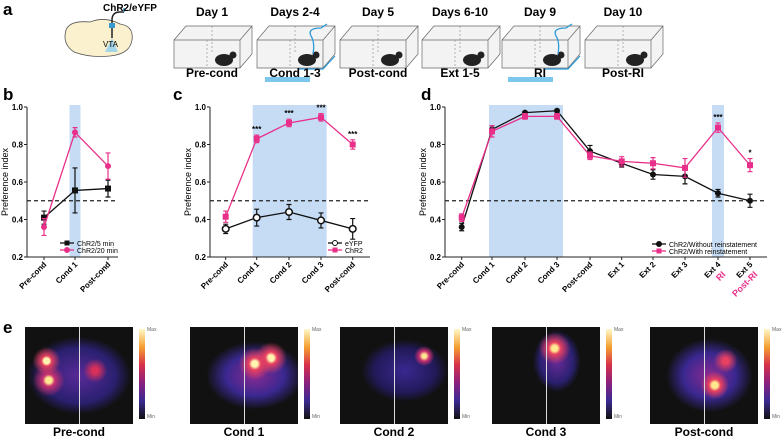 The height and width of the screenshot is (439, 784). Describe the element at coordinates (460, 73) in the screenshot. I see `phase-label: Ext 1-5` at that location.